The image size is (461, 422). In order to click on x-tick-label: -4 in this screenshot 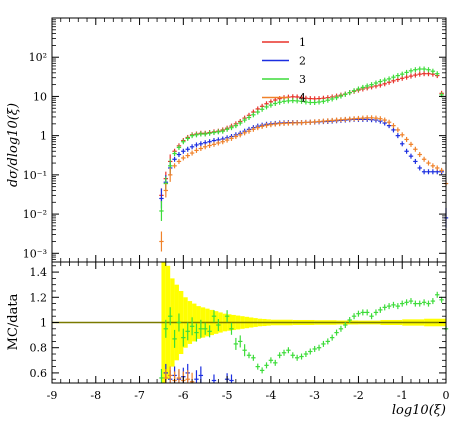, I will do `click(271, 395)`.